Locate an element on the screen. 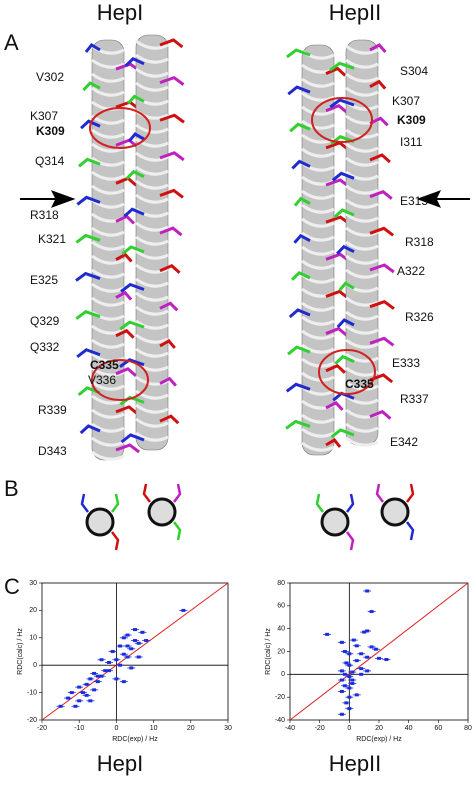  y-tick-label: 10 is located at coordinates (33, 638).